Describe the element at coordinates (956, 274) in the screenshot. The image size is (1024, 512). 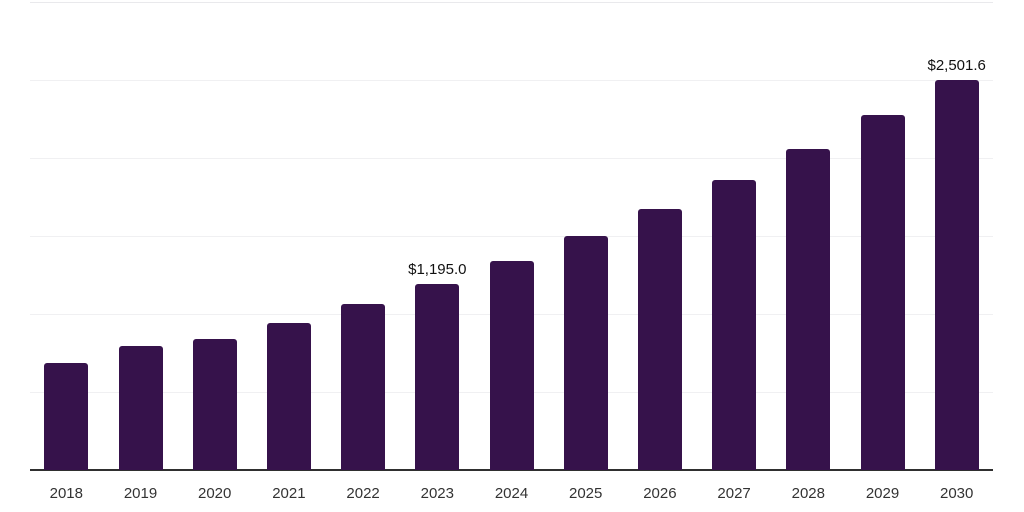
I see `bar-2030` at that location.